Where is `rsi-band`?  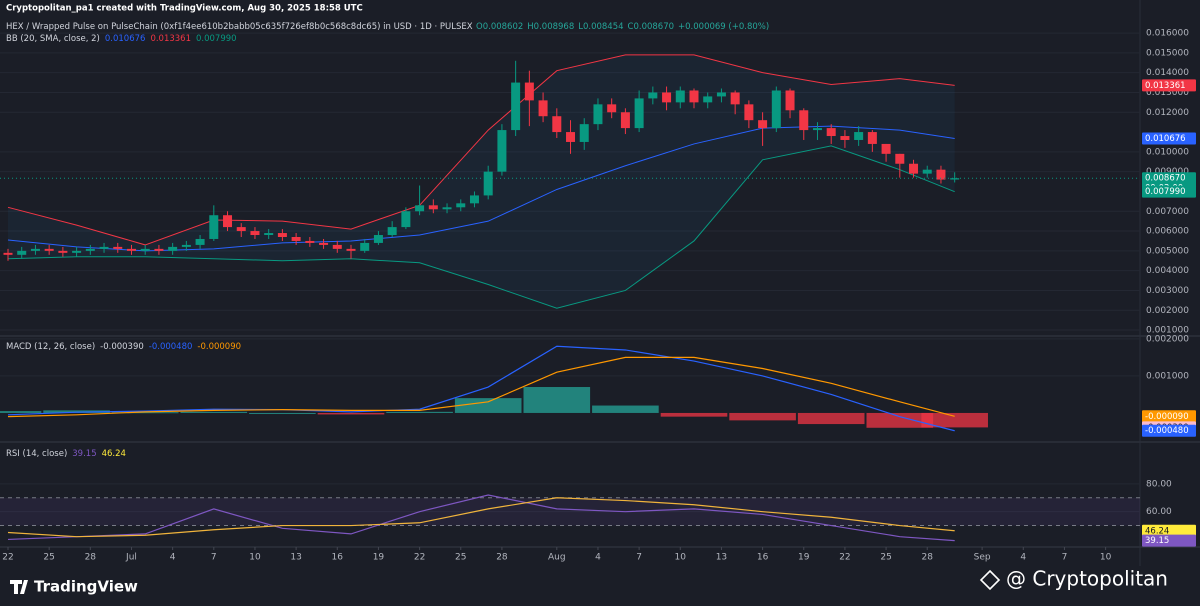 rsi-band is located at coordinates (570, 511).